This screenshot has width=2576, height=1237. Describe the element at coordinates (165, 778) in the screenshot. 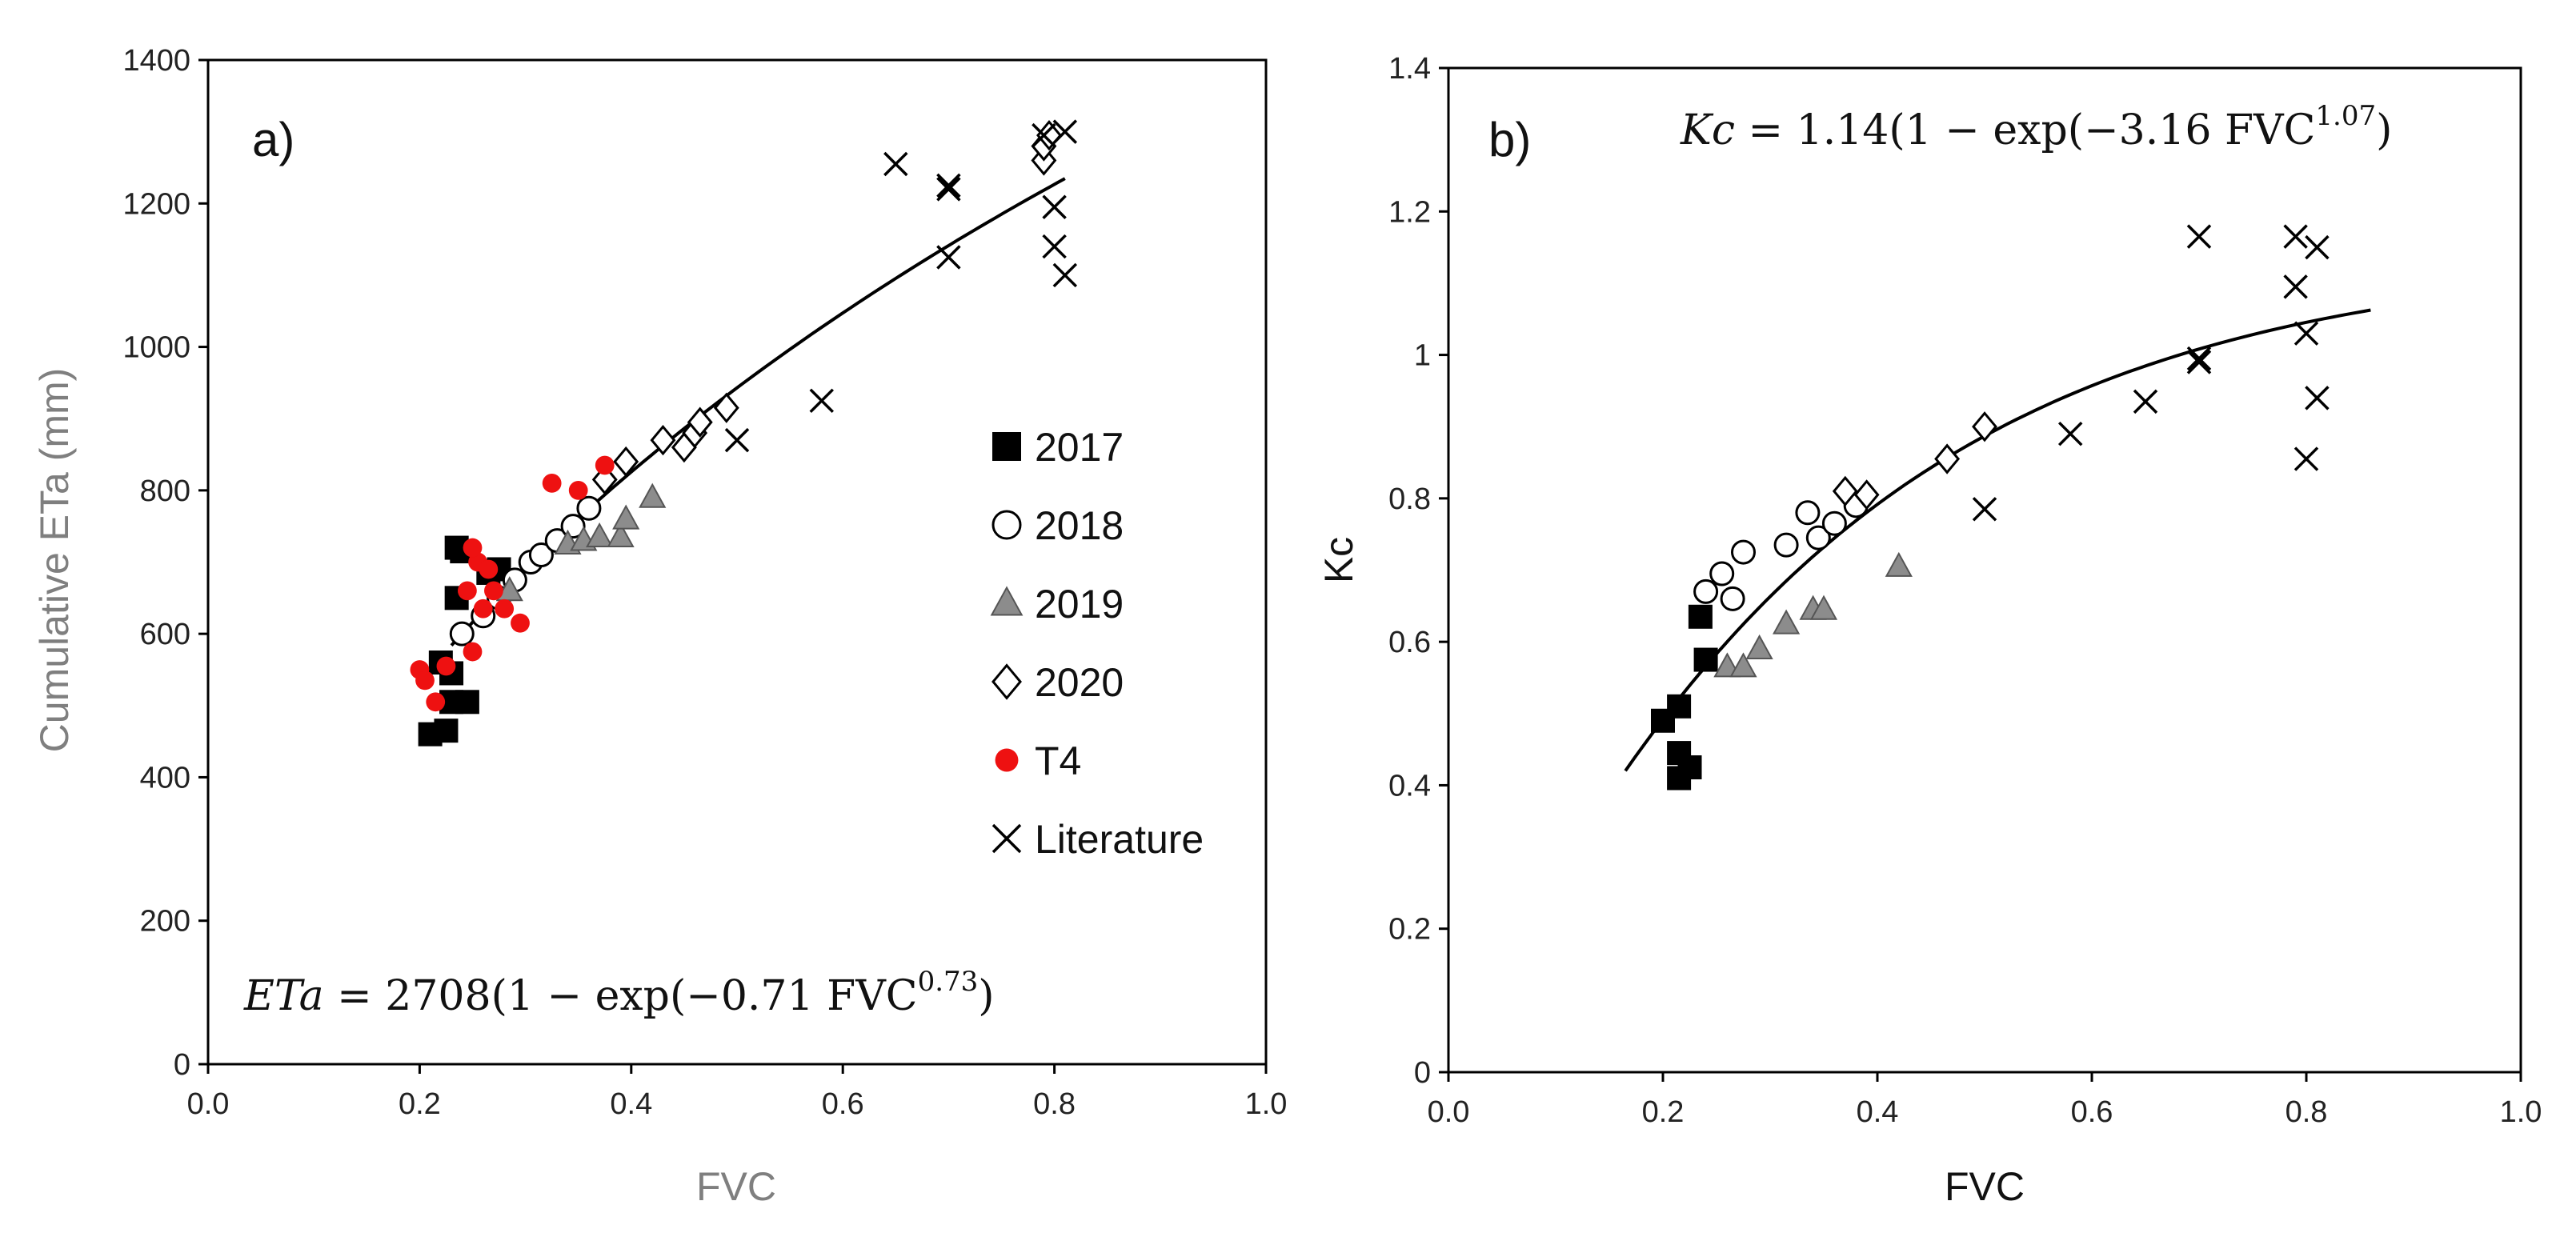

I see `a-ytick-label: 400` at that location.